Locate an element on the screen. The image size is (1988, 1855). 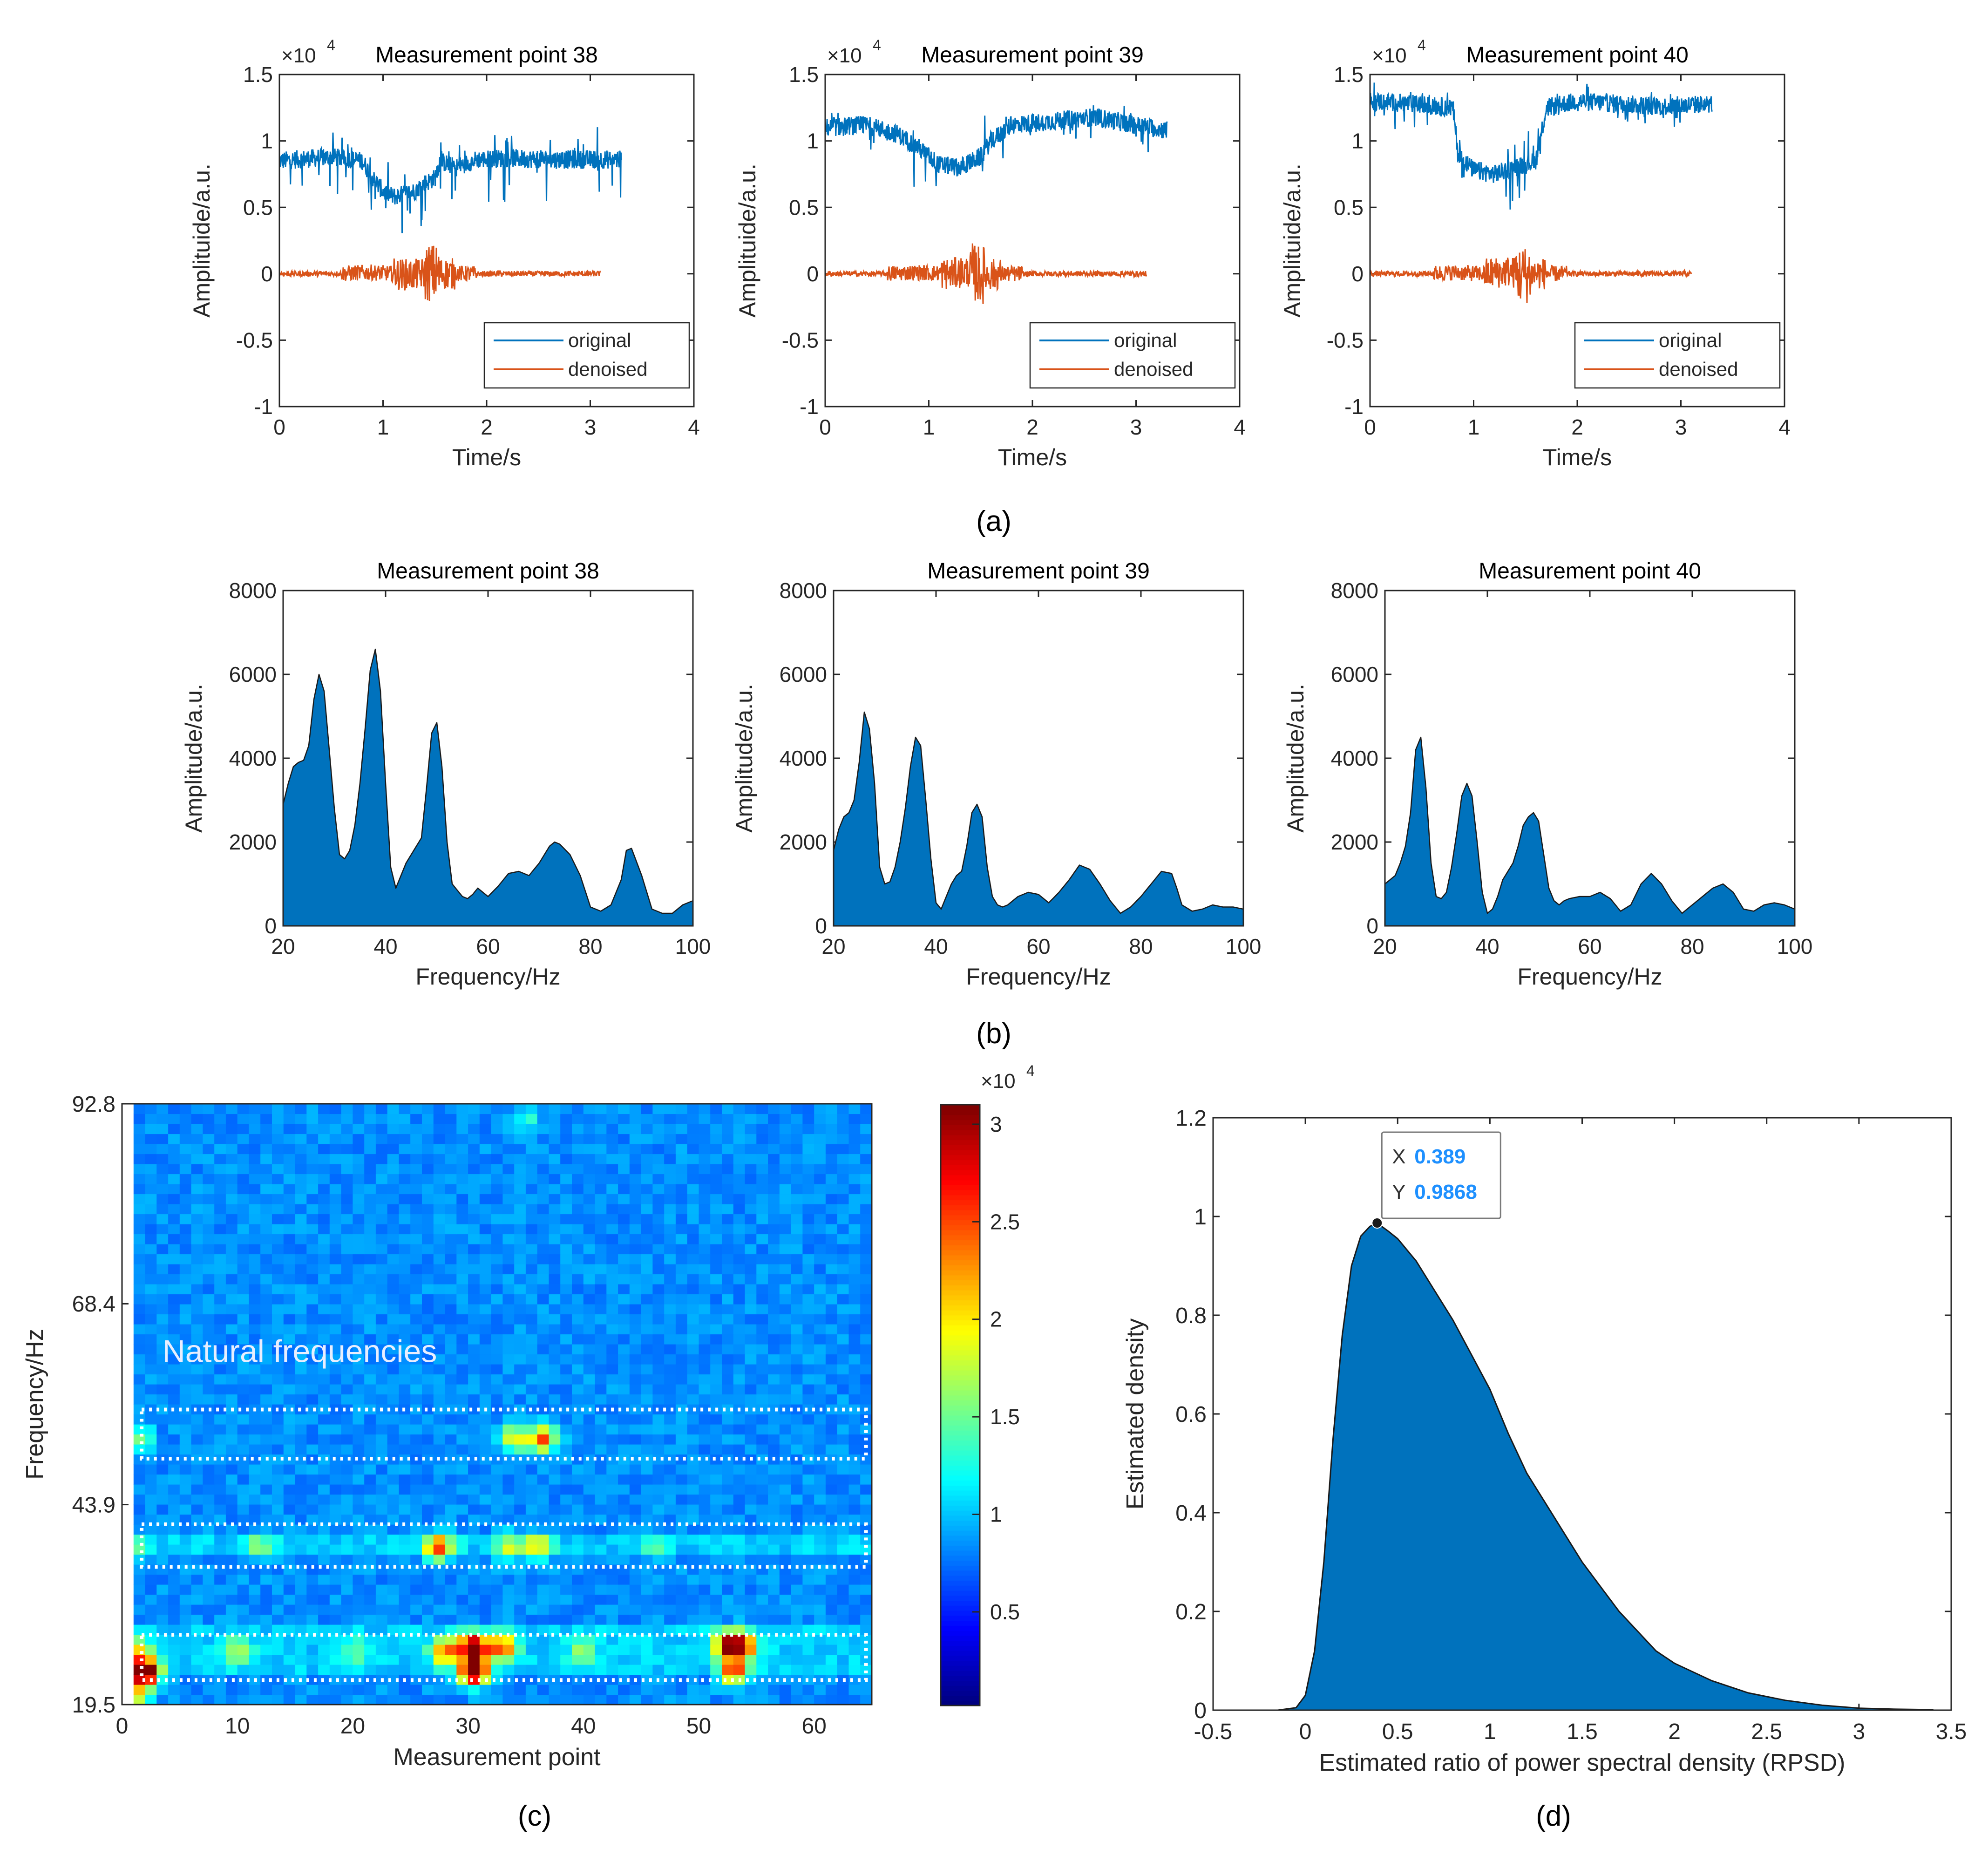
colorbar-frame is located at coordinates (960, 1405).